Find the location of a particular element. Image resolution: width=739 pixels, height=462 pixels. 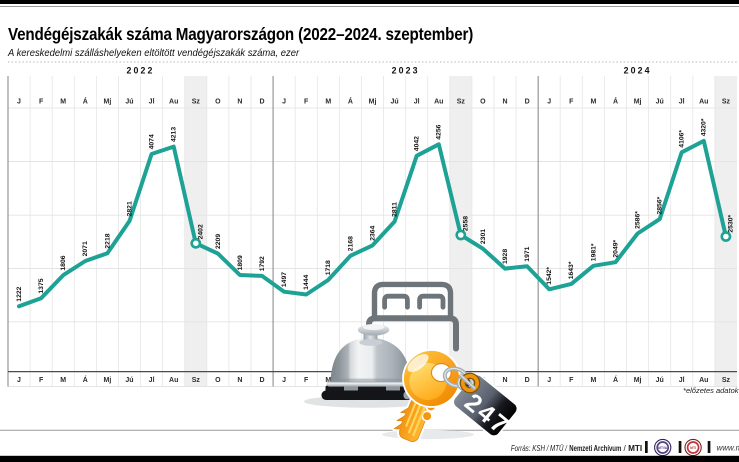

svg-text: 2218 is located at coordinates (107, 240).